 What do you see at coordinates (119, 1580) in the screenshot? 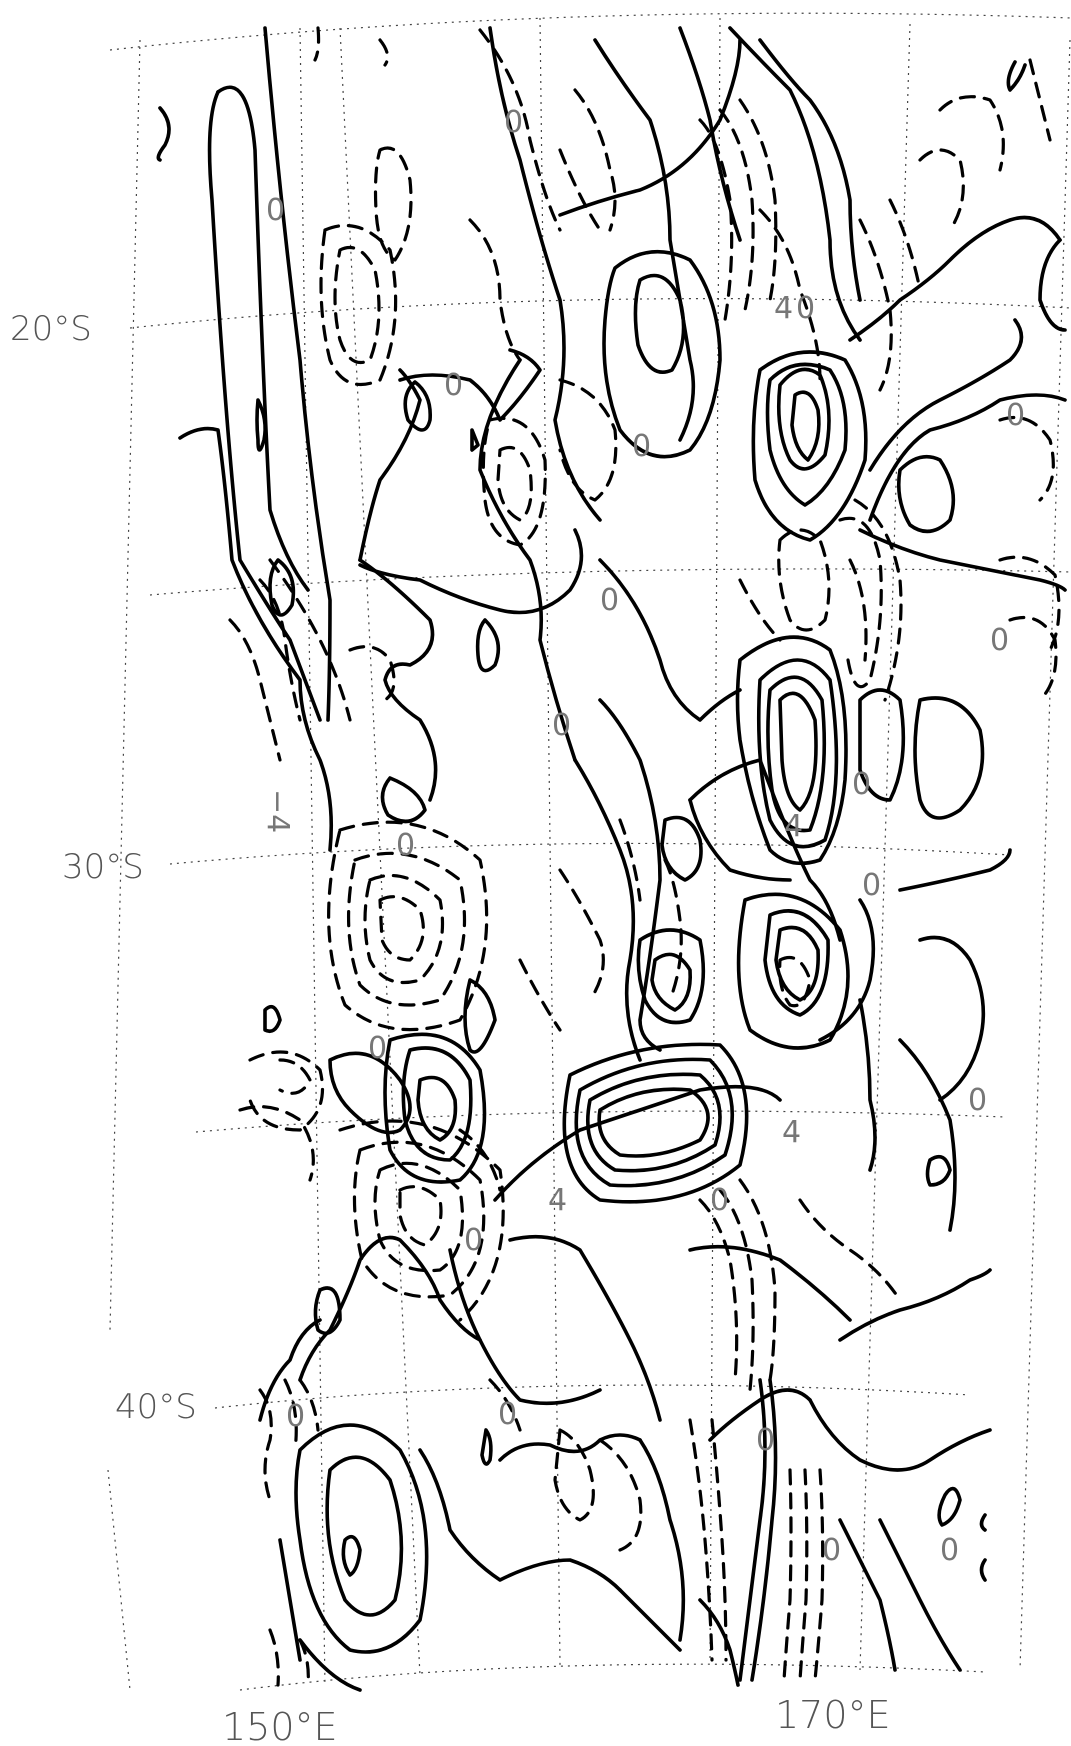
I see `map-left-edge` at bounding box center [119, 1580].